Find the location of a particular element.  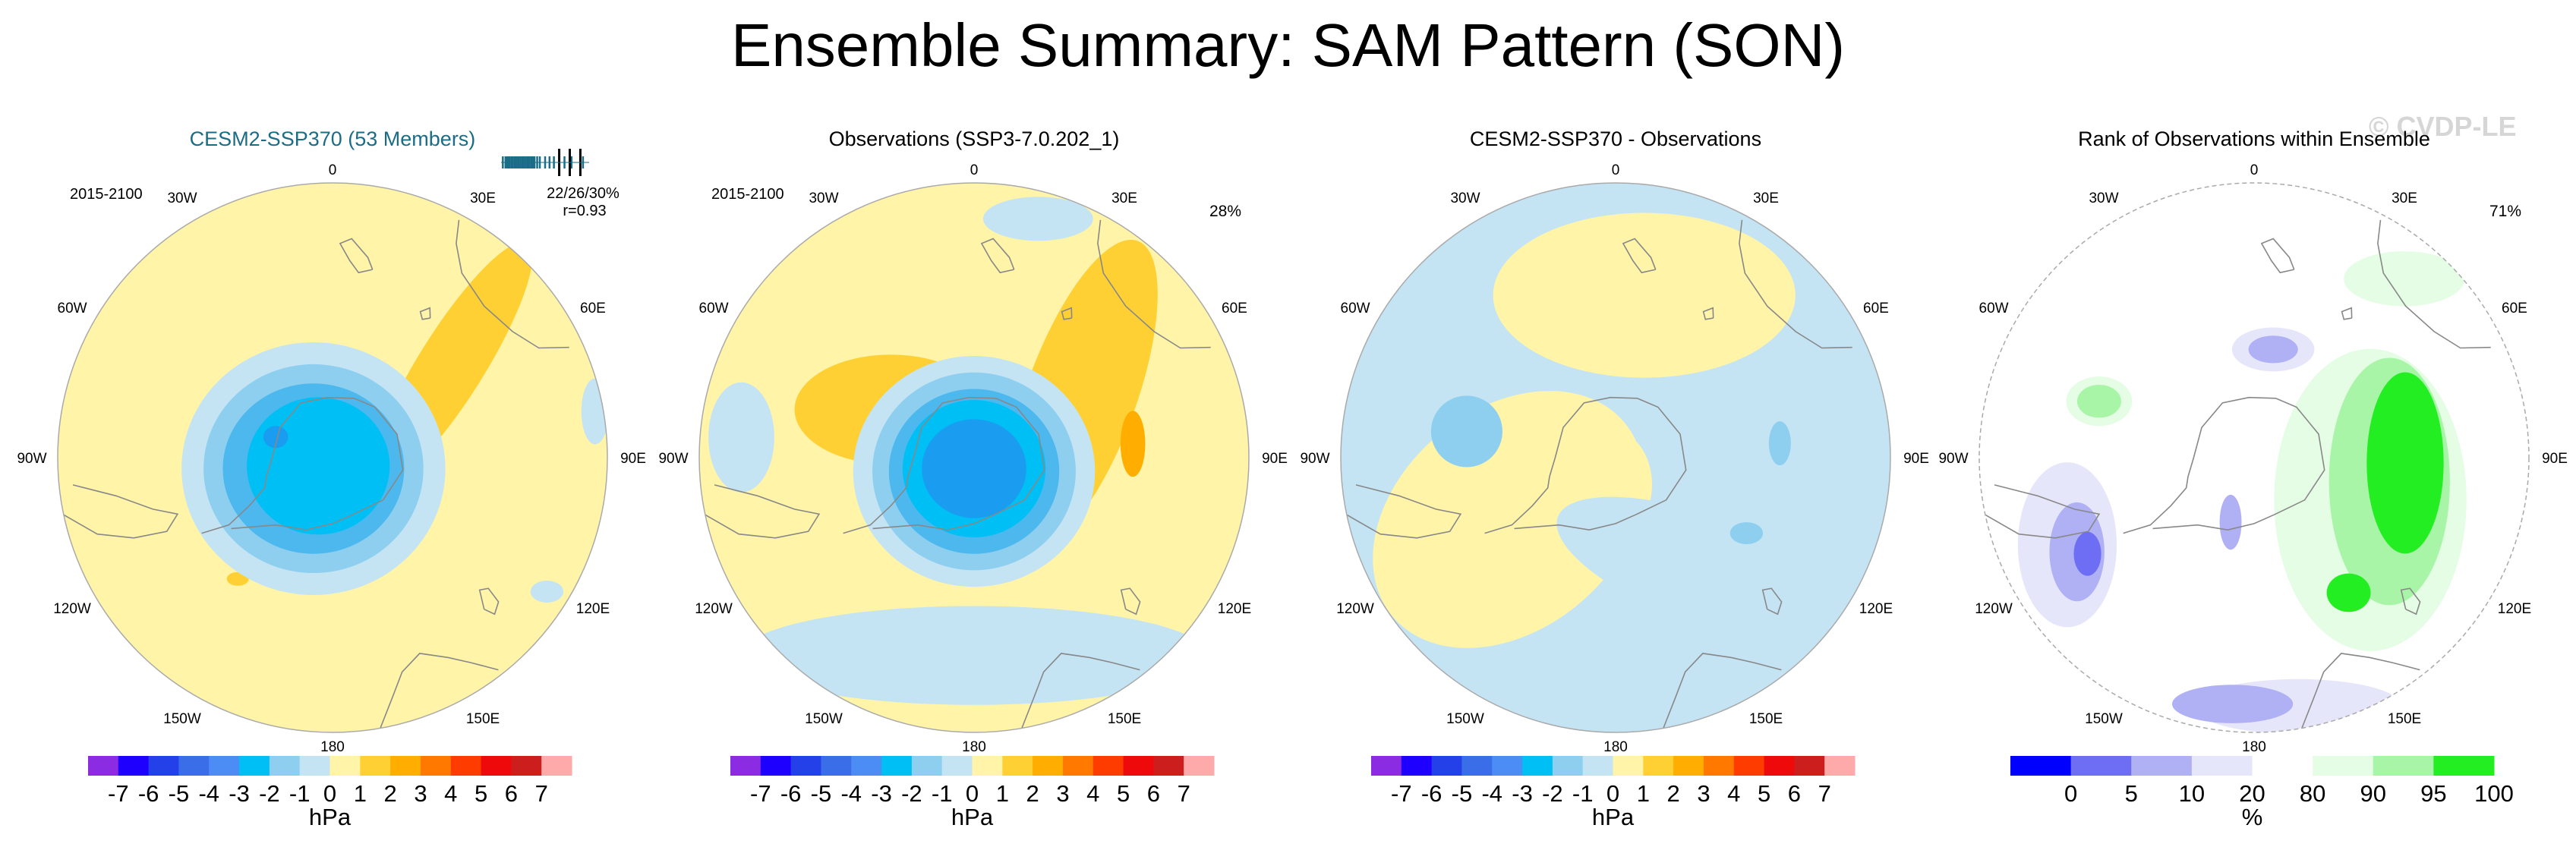

lon-label: 30W is located at coordinates (182, 198).